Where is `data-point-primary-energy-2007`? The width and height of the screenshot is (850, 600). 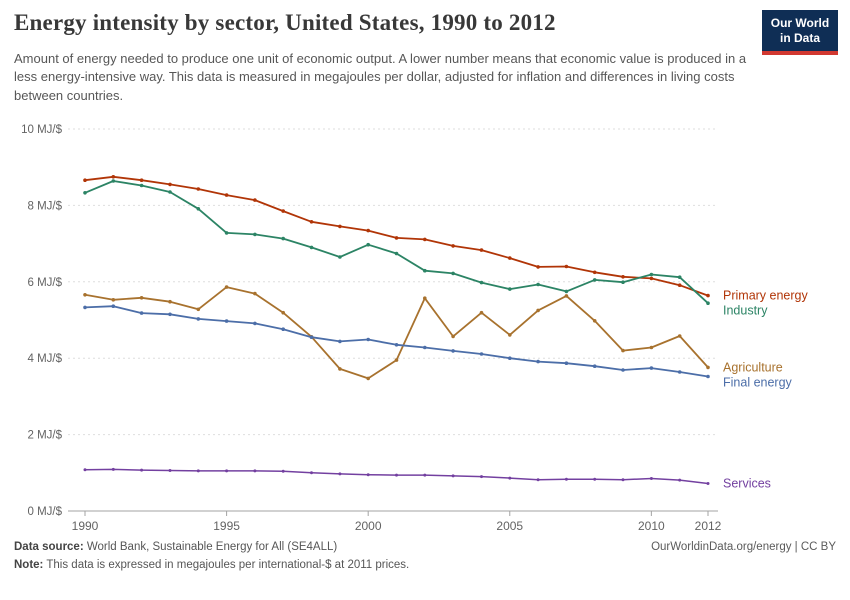 data-point-primary-energy-2007 is located at coordinates (566, 266).